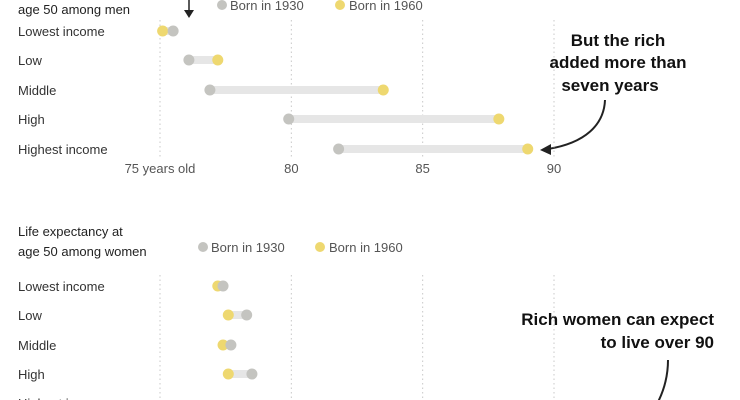 The width and height of the screenshot is (740, 400). What do you see at coordinates (386, 6) in the screenshot?
I see `legend-men-1960-label: Born in 1960` at bounding box center [386, 6].